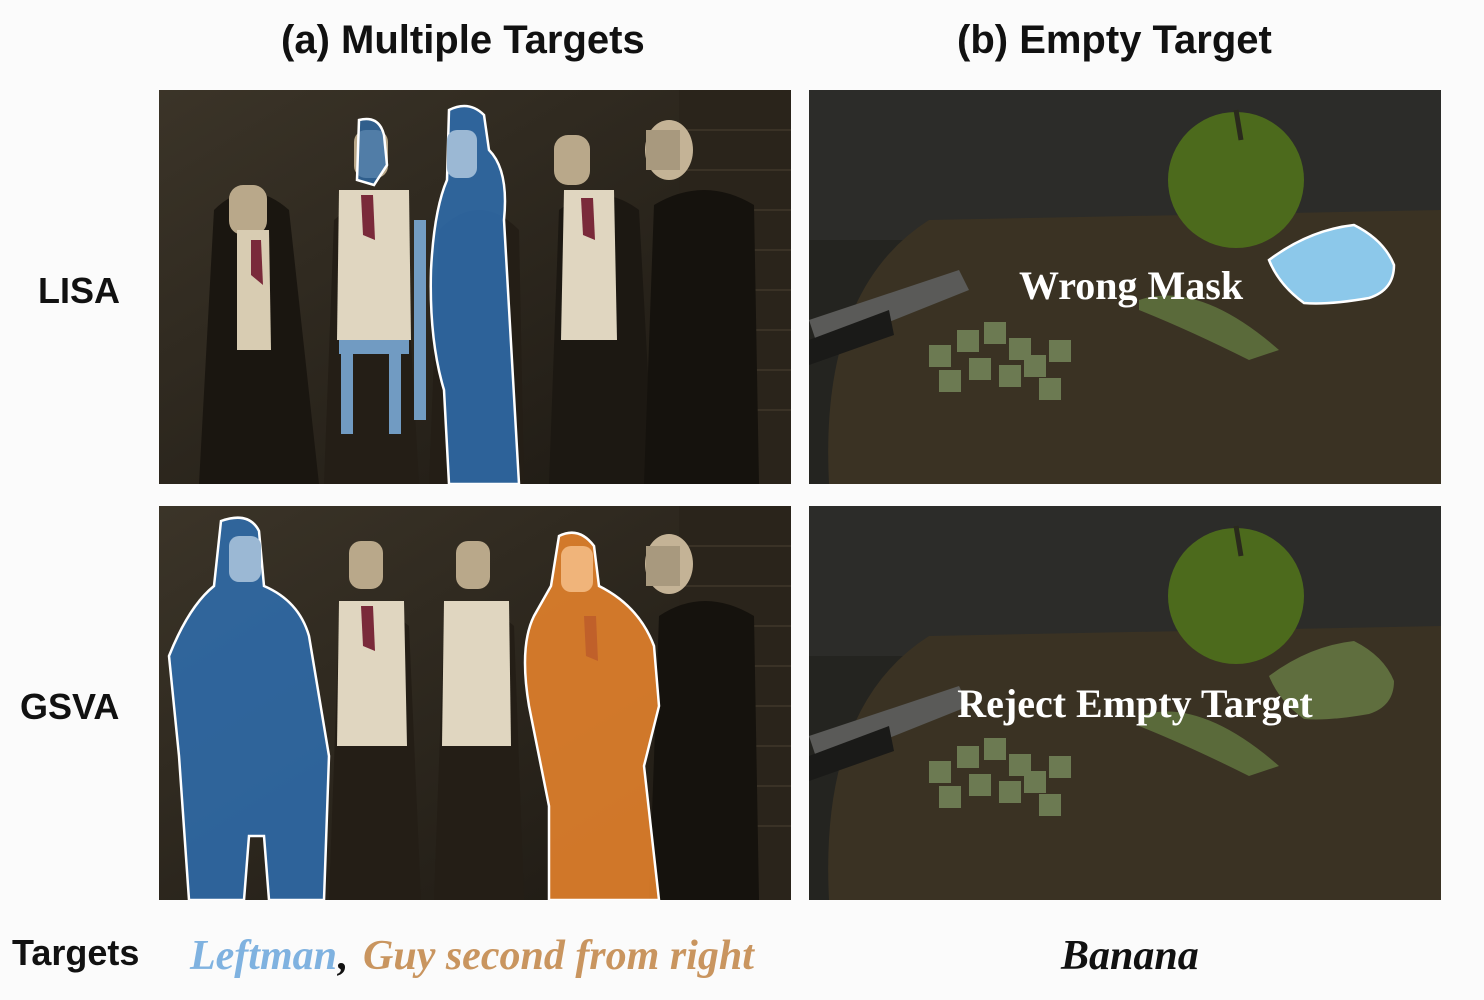  What do you see at coordinates (263, 956) in the screenshot?
I see `target-leftman: Leftman` at bounding box center [263, 956].